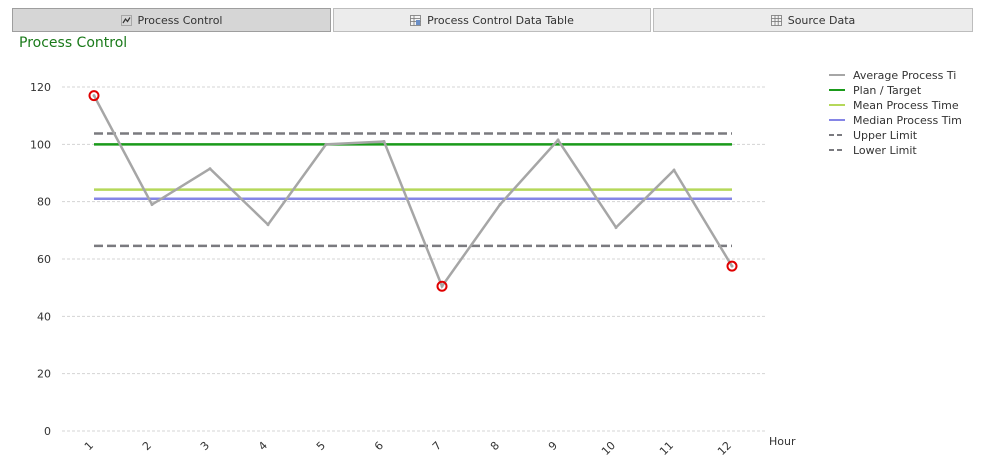 The image size is (985, 464). What do you see at coordinates (885, 150) in the screenshot?
I see `legend-label: Lower Limit` at bounding box center [885, 150].